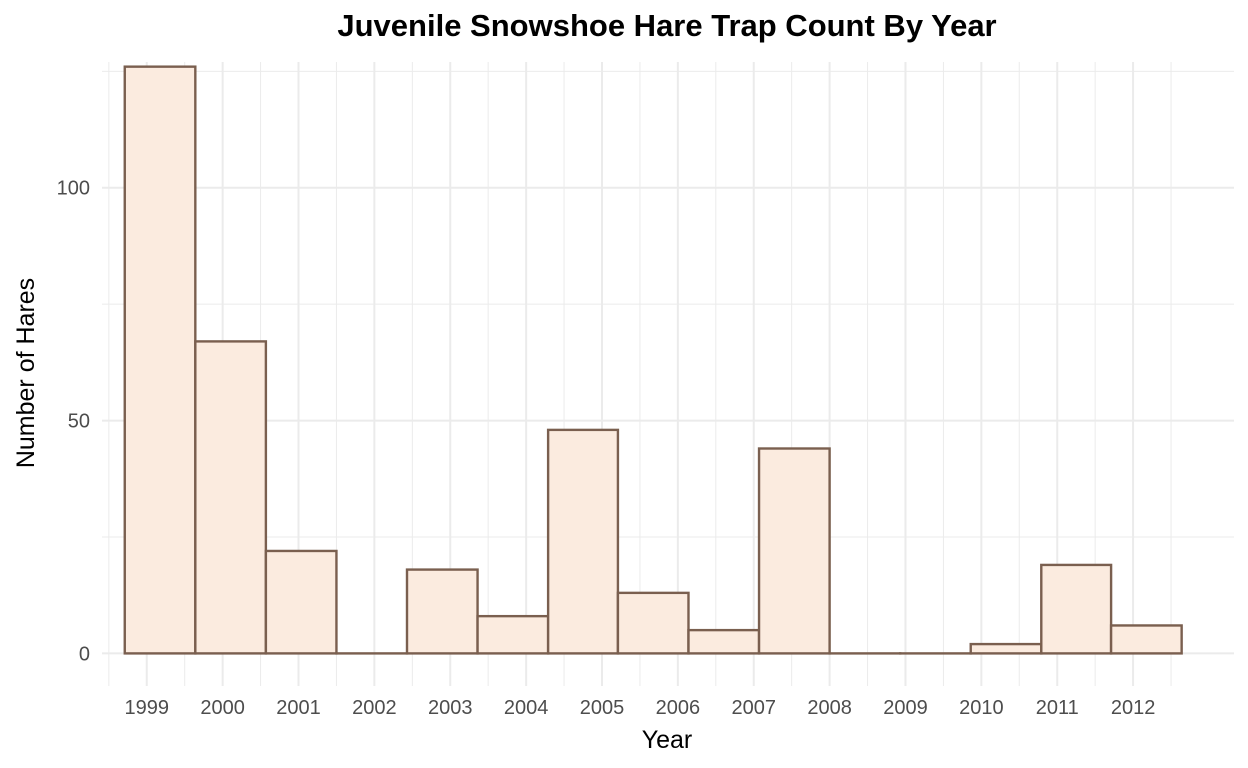  What do you see at coordinates (753, 708) in the screenshot?
I see `x-tick-label: 2007` at bounding box center [753, 708].